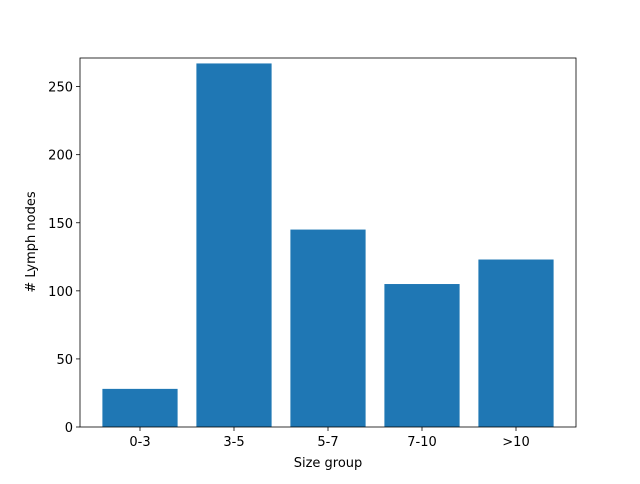 This screenshot has height=484, width=640. What do you see at coordinates (515, 442) in the screenshot?
I see `x-tick-label: >10` at bounding box center [515, 442].